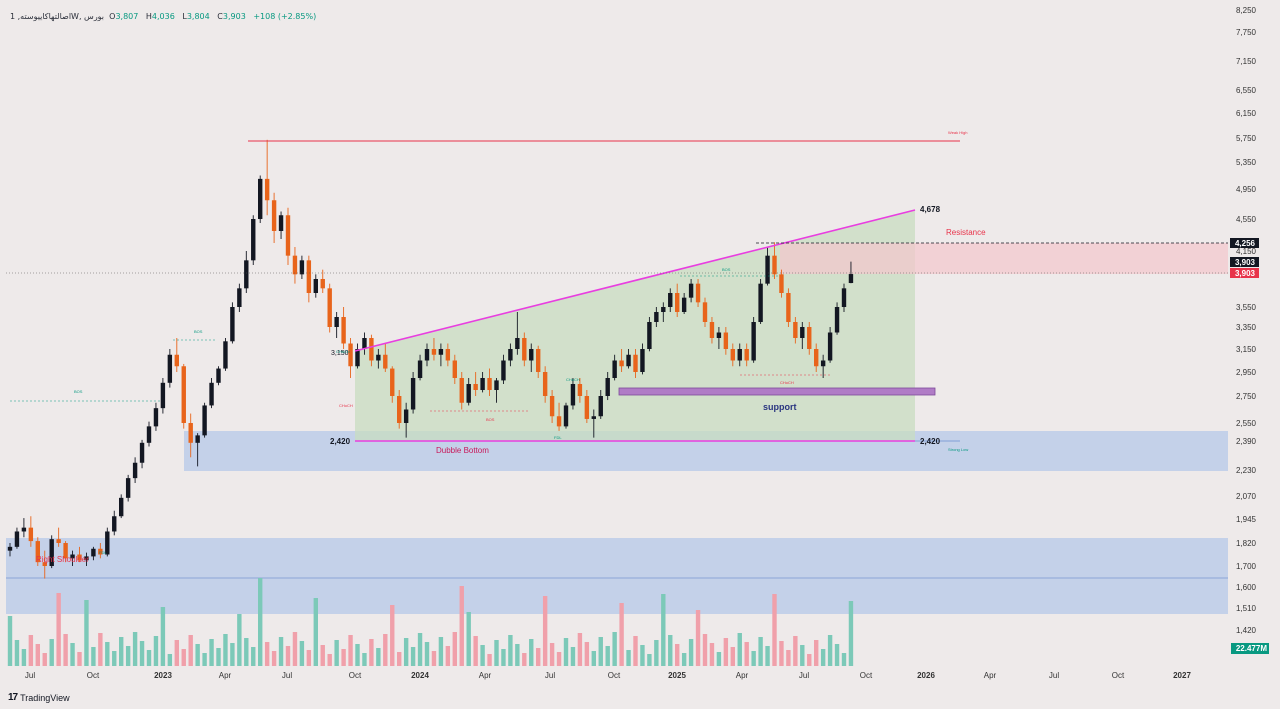 The image size is (1280, 709). Describe the element at coordinates (225, 675) in the screenshot. I see `time-tick-label: Apr` at that location.